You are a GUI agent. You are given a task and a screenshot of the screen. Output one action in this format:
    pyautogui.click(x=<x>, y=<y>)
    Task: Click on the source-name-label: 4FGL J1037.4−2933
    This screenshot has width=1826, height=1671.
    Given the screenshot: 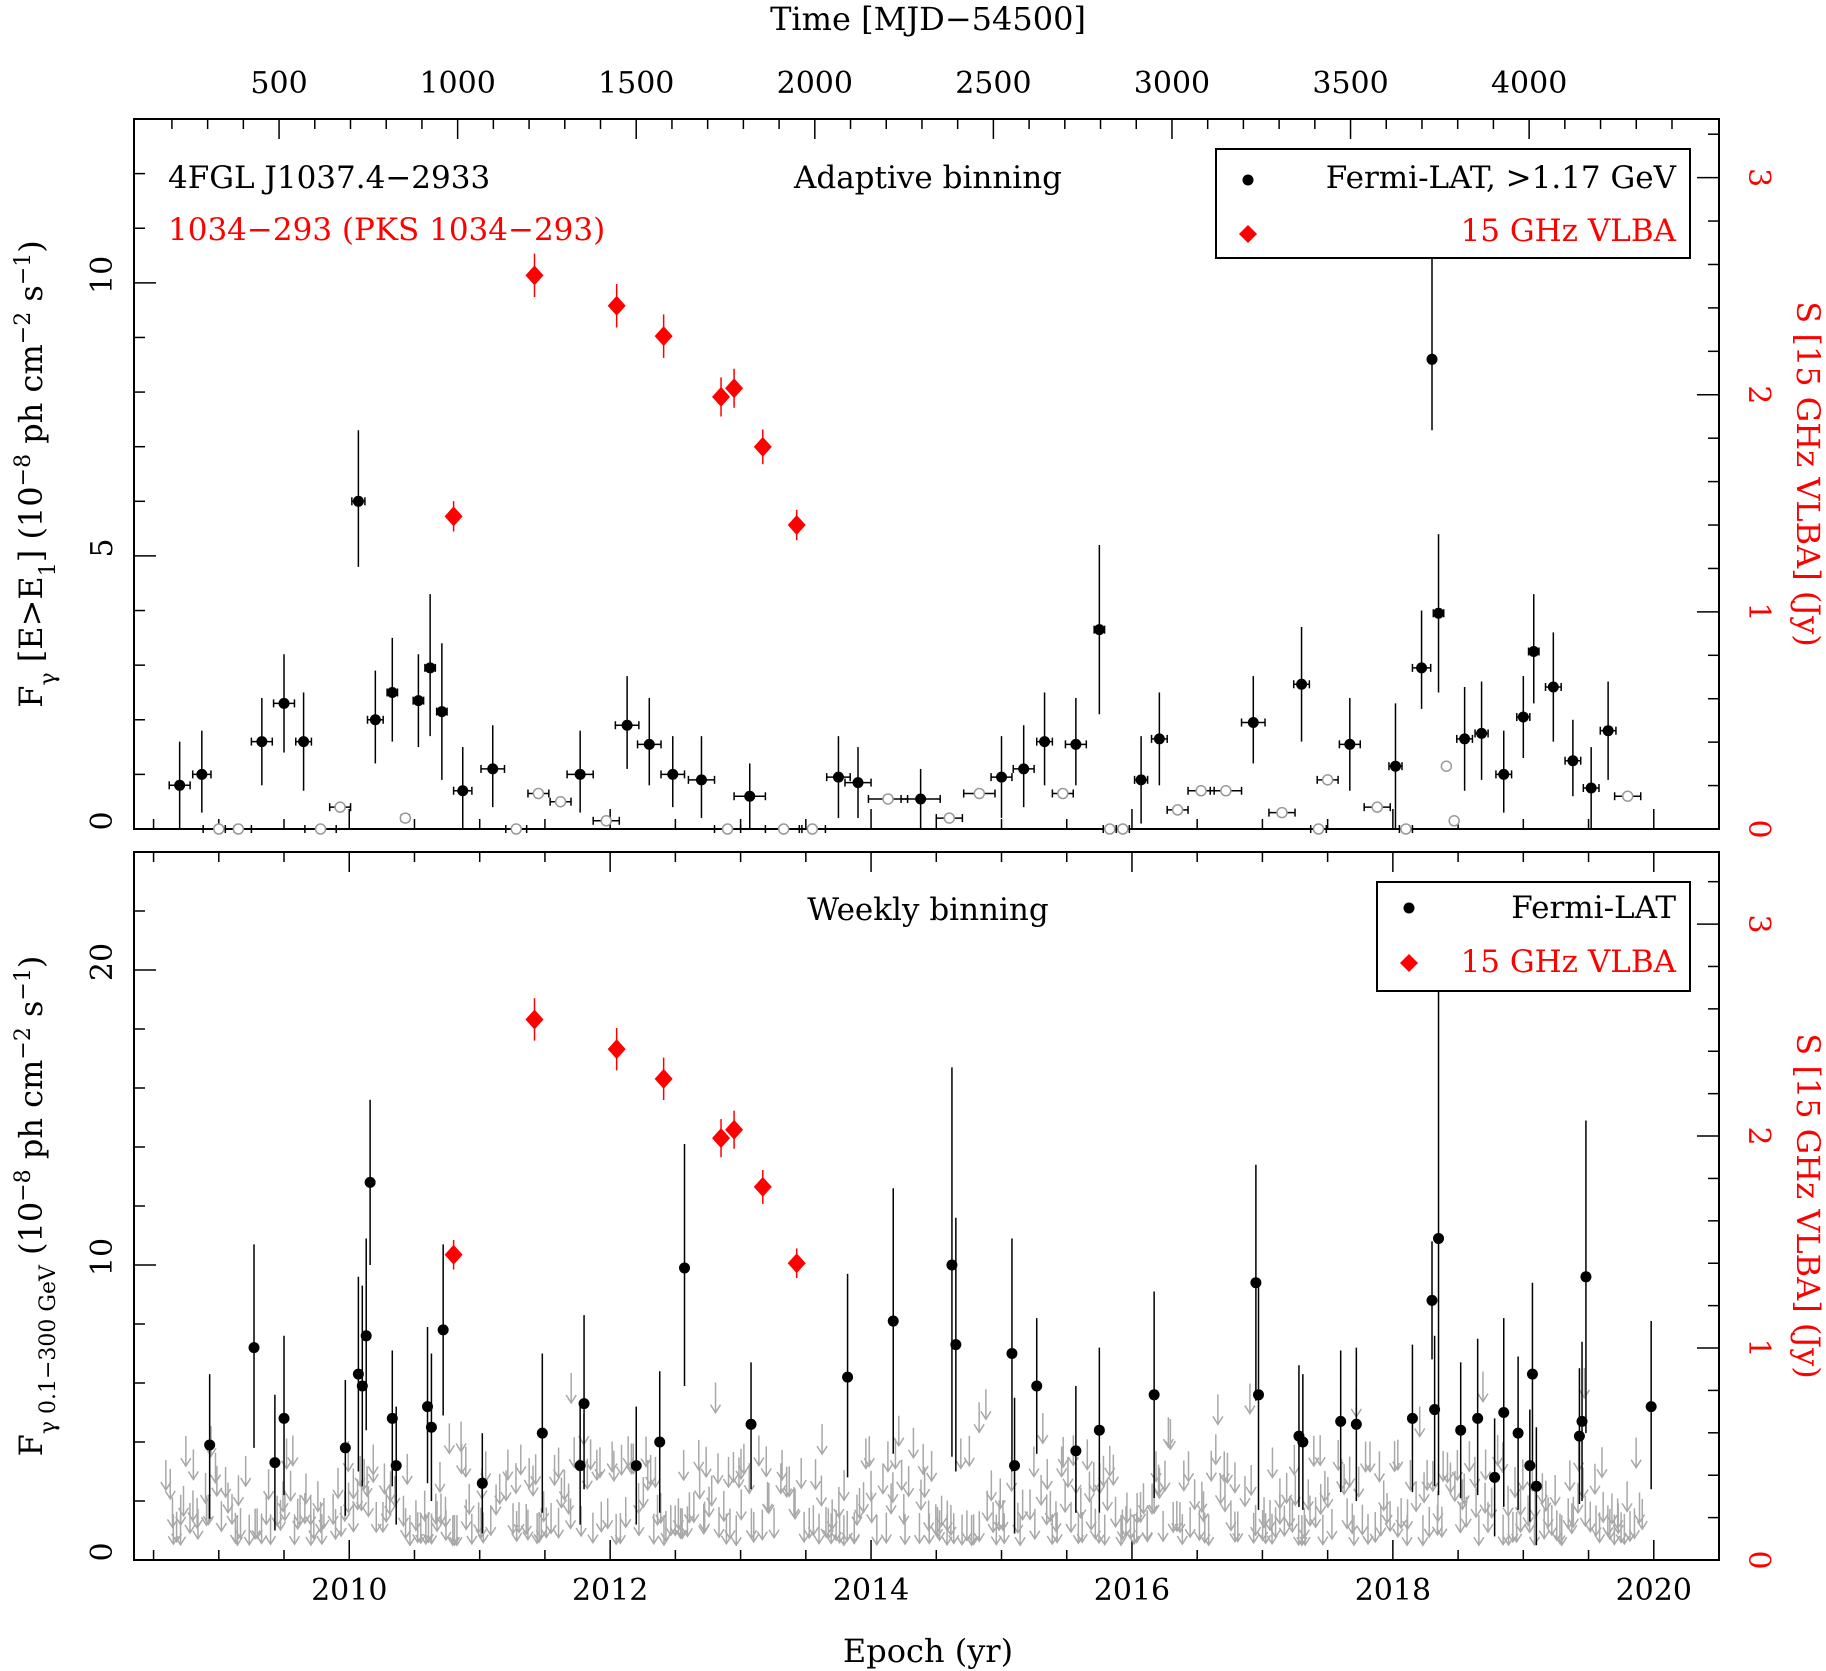 What is the action you would take?
    pyautogui.click(x=329, y=178)
    